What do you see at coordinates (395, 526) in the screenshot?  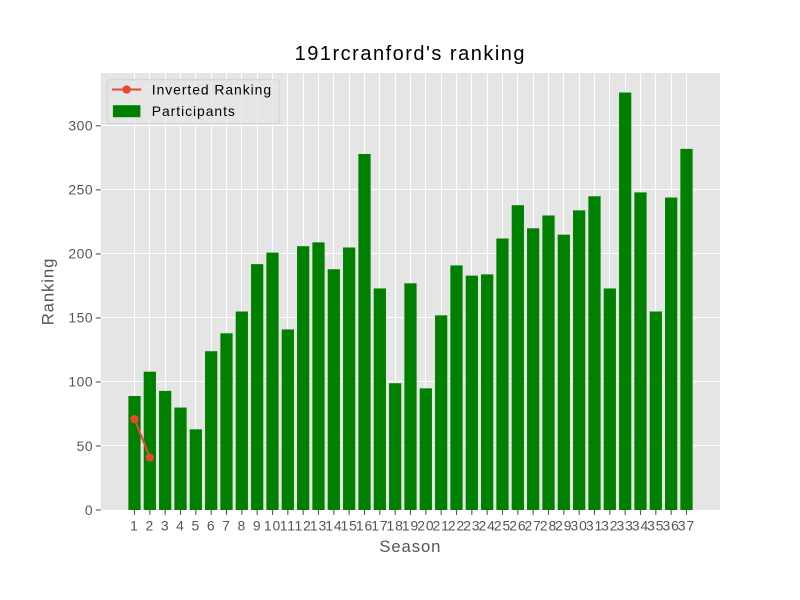 I see `svg-text: 18` at bounding box center [395, 526].